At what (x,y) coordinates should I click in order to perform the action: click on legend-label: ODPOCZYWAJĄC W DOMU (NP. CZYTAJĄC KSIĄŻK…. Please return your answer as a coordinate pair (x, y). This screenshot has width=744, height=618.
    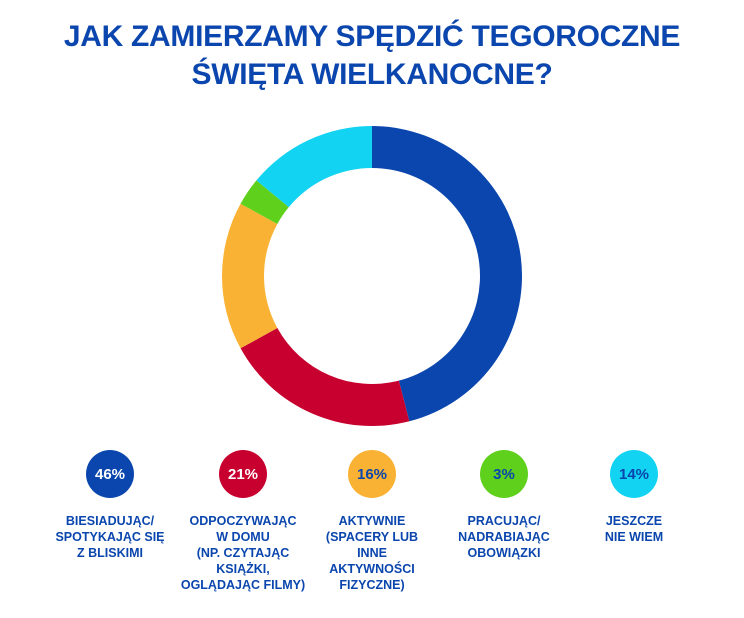
    Looking at the image, I should click on (243, 553).